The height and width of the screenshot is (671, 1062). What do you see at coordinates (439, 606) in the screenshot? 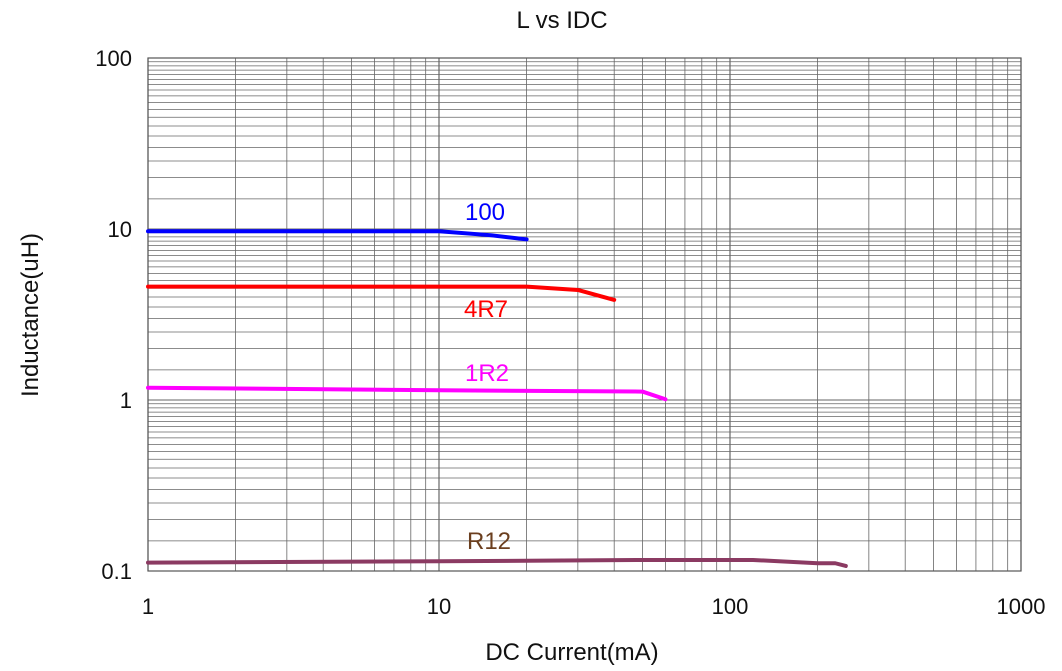
I see `x-tick-label-10: 10` at bounding box center [439, 606].